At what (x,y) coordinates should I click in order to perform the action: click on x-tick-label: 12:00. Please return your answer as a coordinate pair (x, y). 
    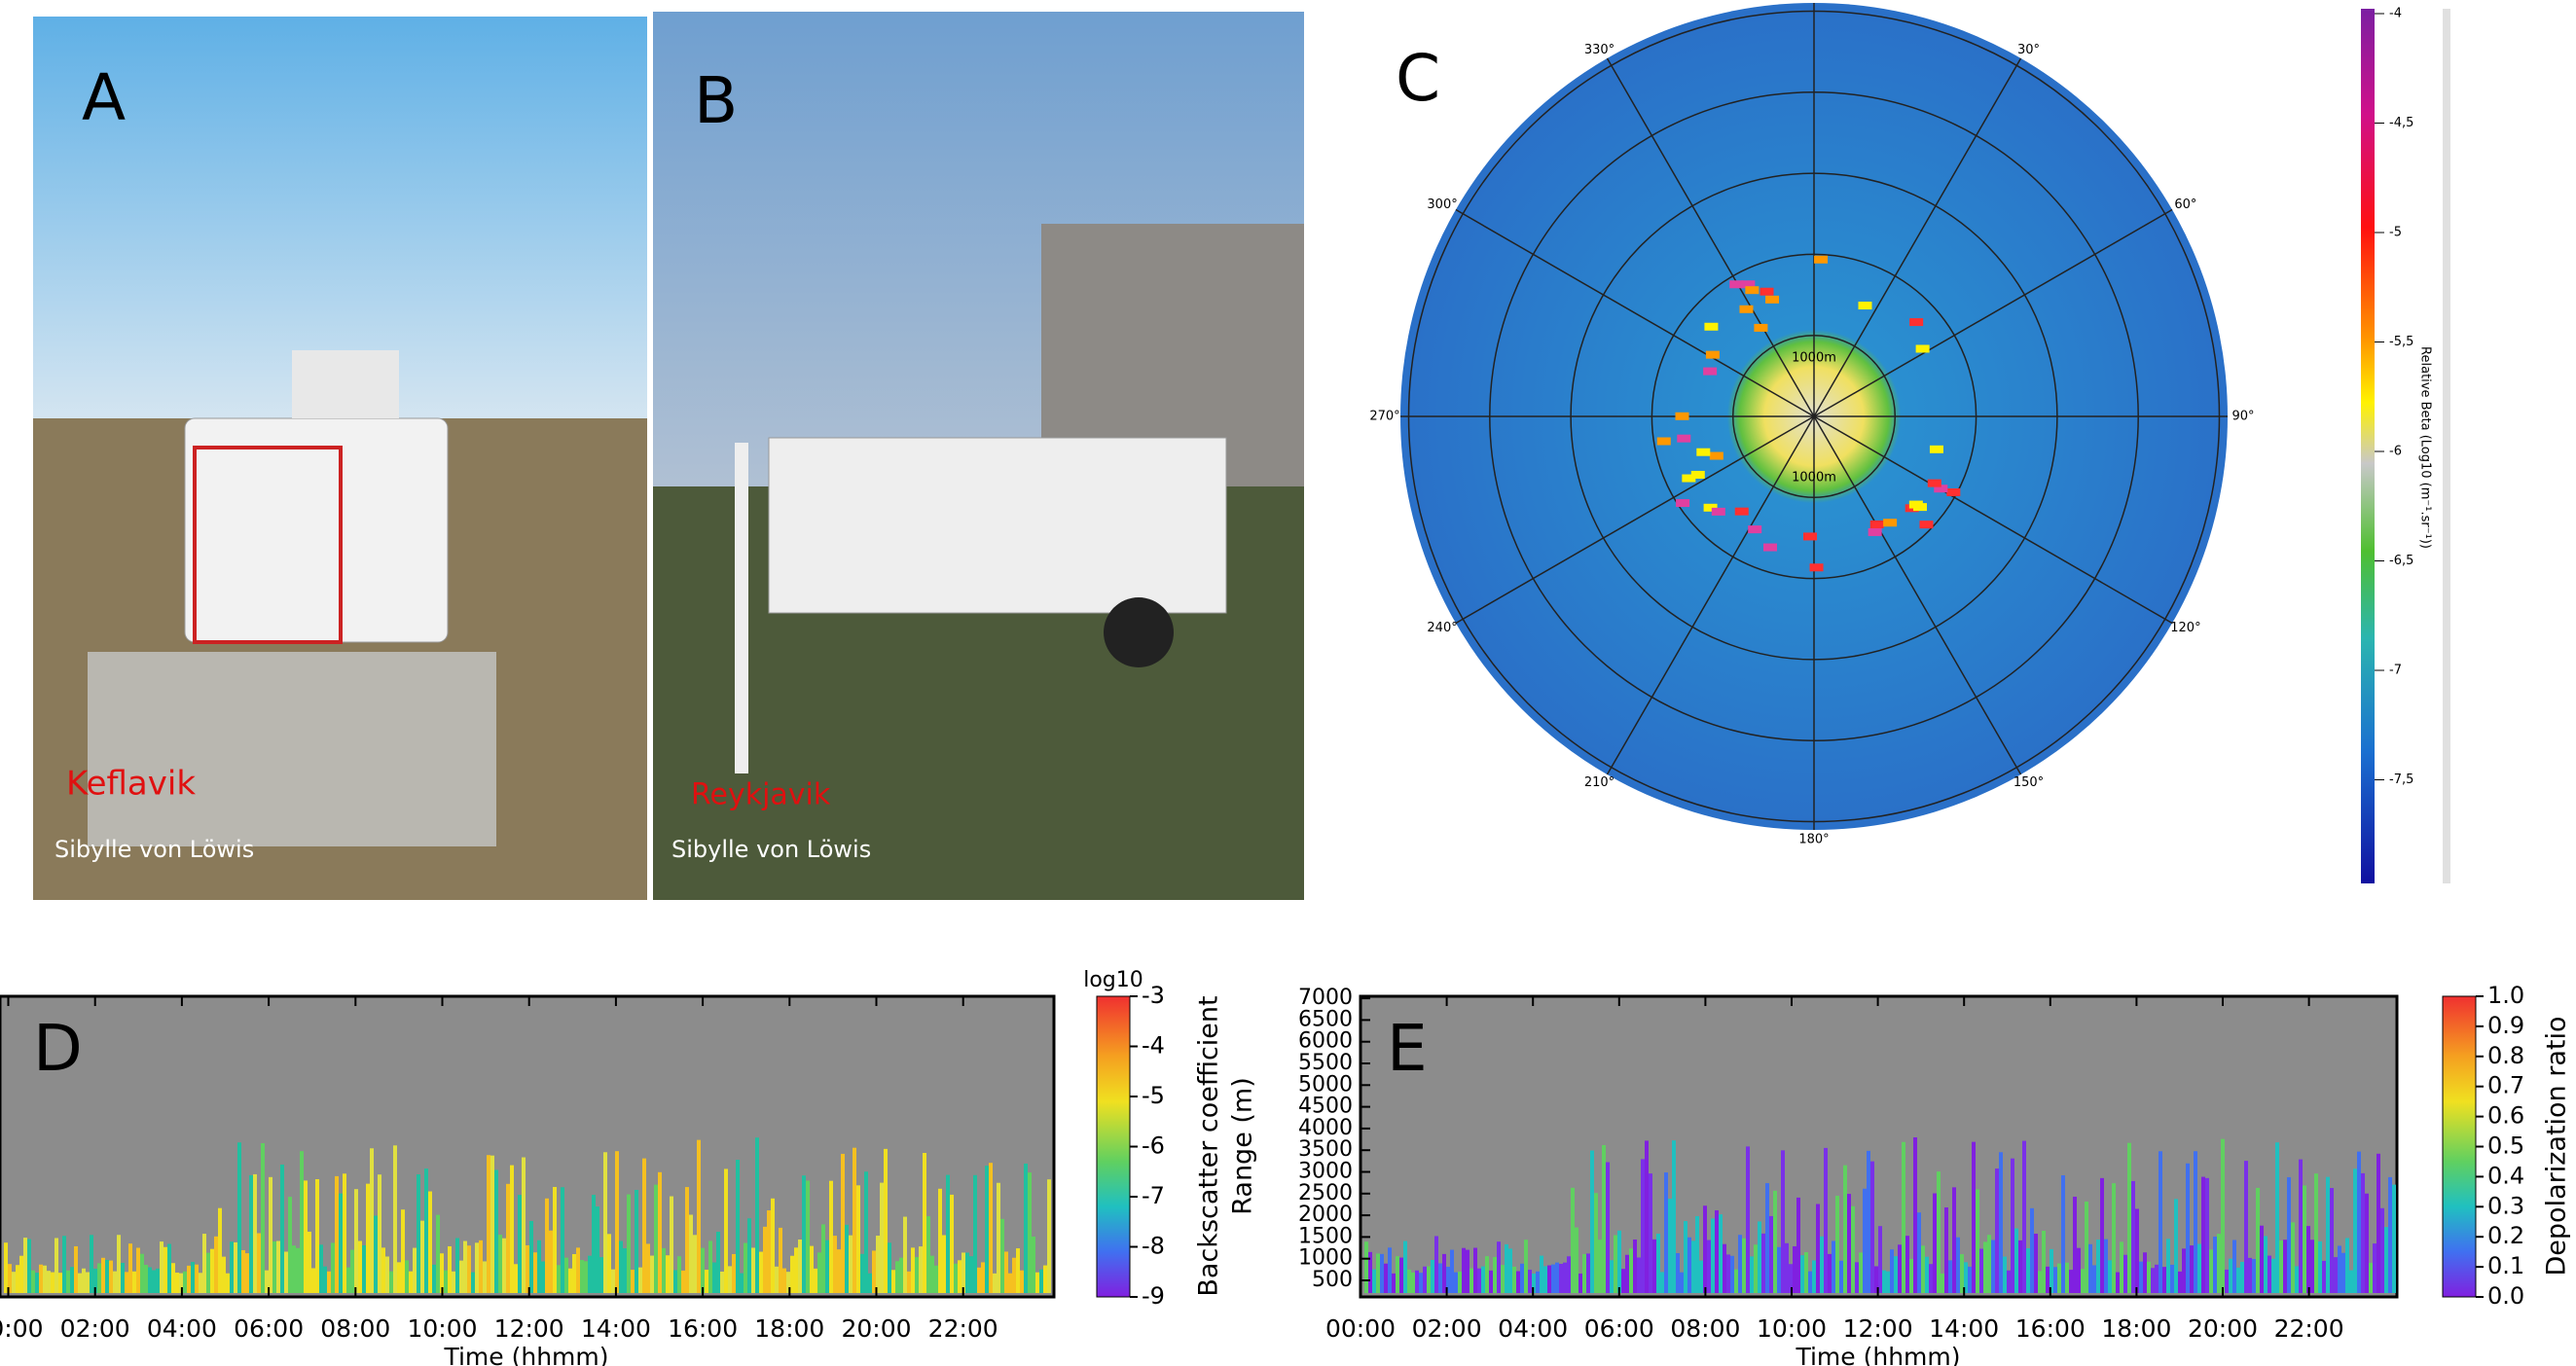
    Looking at the image, I should click on (1878, 1328).